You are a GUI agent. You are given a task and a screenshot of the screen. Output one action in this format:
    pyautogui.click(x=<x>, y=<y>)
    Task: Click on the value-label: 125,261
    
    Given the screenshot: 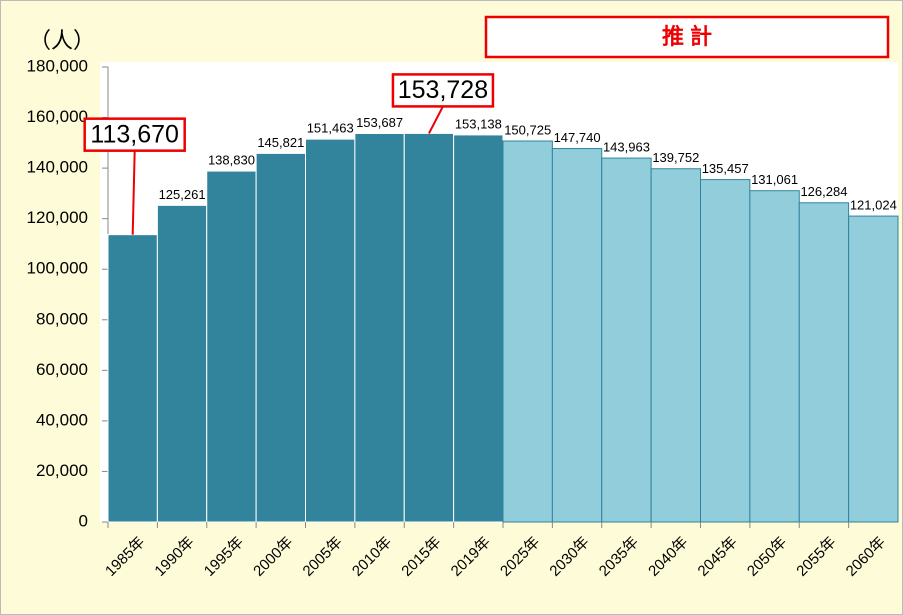 What is the action you would take?
    pyautogui.click(x=182, y=194)
    